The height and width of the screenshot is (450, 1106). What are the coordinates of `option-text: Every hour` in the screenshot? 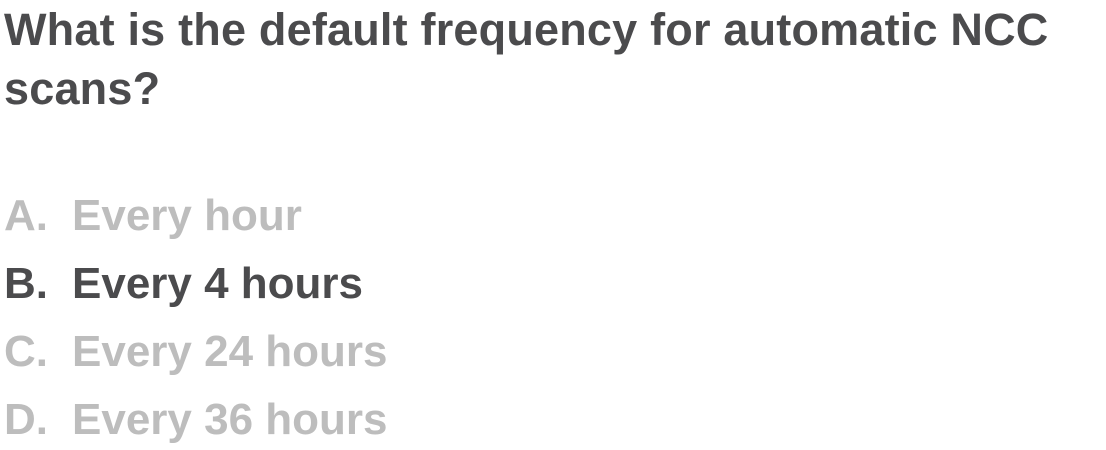 It's located at (187, 215).